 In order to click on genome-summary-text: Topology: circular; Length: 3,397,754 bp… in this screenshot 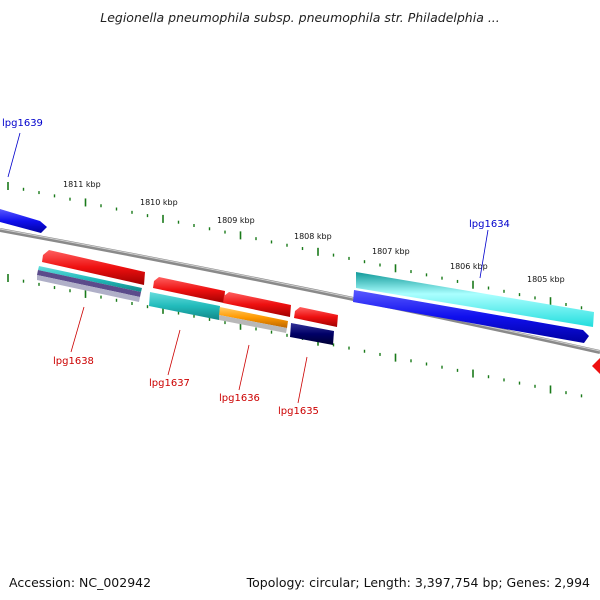, I will do `click(418, 582)`.